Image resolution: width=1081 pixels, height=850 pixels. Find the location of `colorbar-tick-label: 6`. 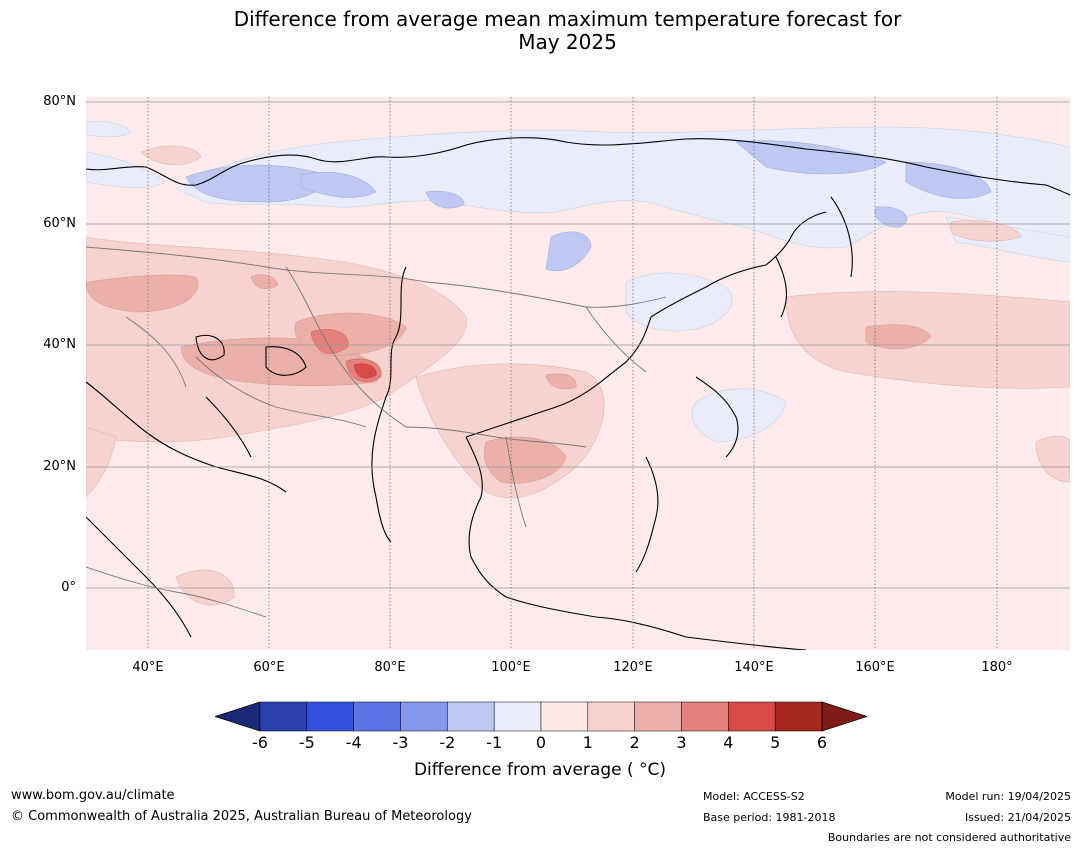

colorbar-tick-label: 6 is located at coordinates (822, 742).